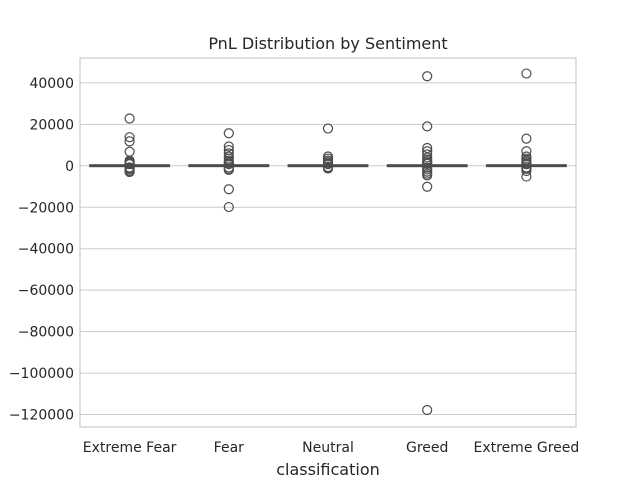 This screenshot has width=640, height=480. I want to click on x-tick-label: Greed, so click(427, 448).